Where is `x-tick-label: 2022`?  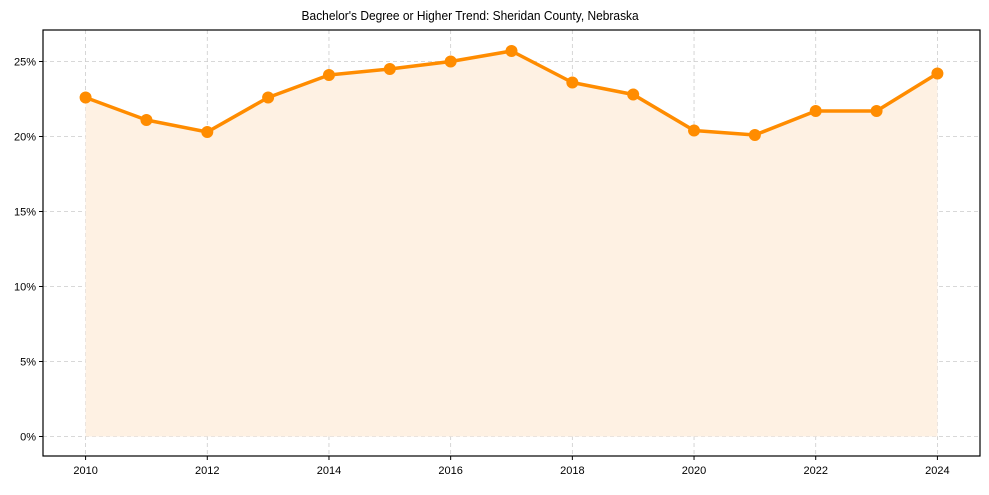 x-tick-label: 2022 is located at coordinates (815, 471).